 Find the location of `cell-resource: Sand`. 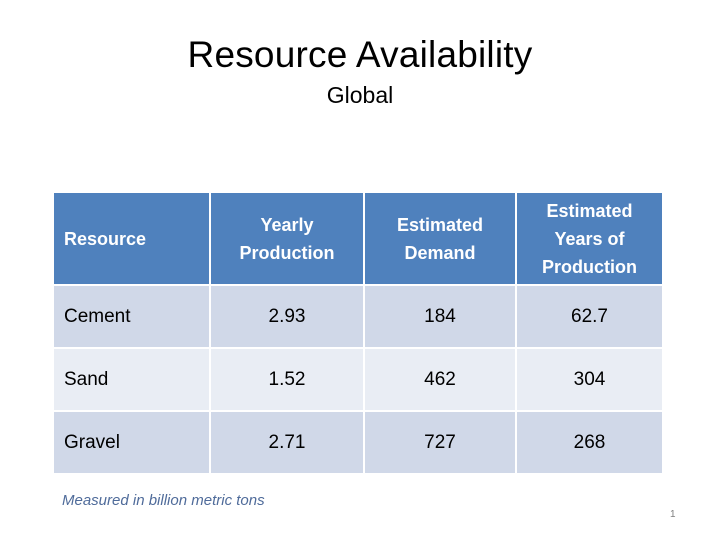

cell-resource: Sand is located at coordinates (131, 379).